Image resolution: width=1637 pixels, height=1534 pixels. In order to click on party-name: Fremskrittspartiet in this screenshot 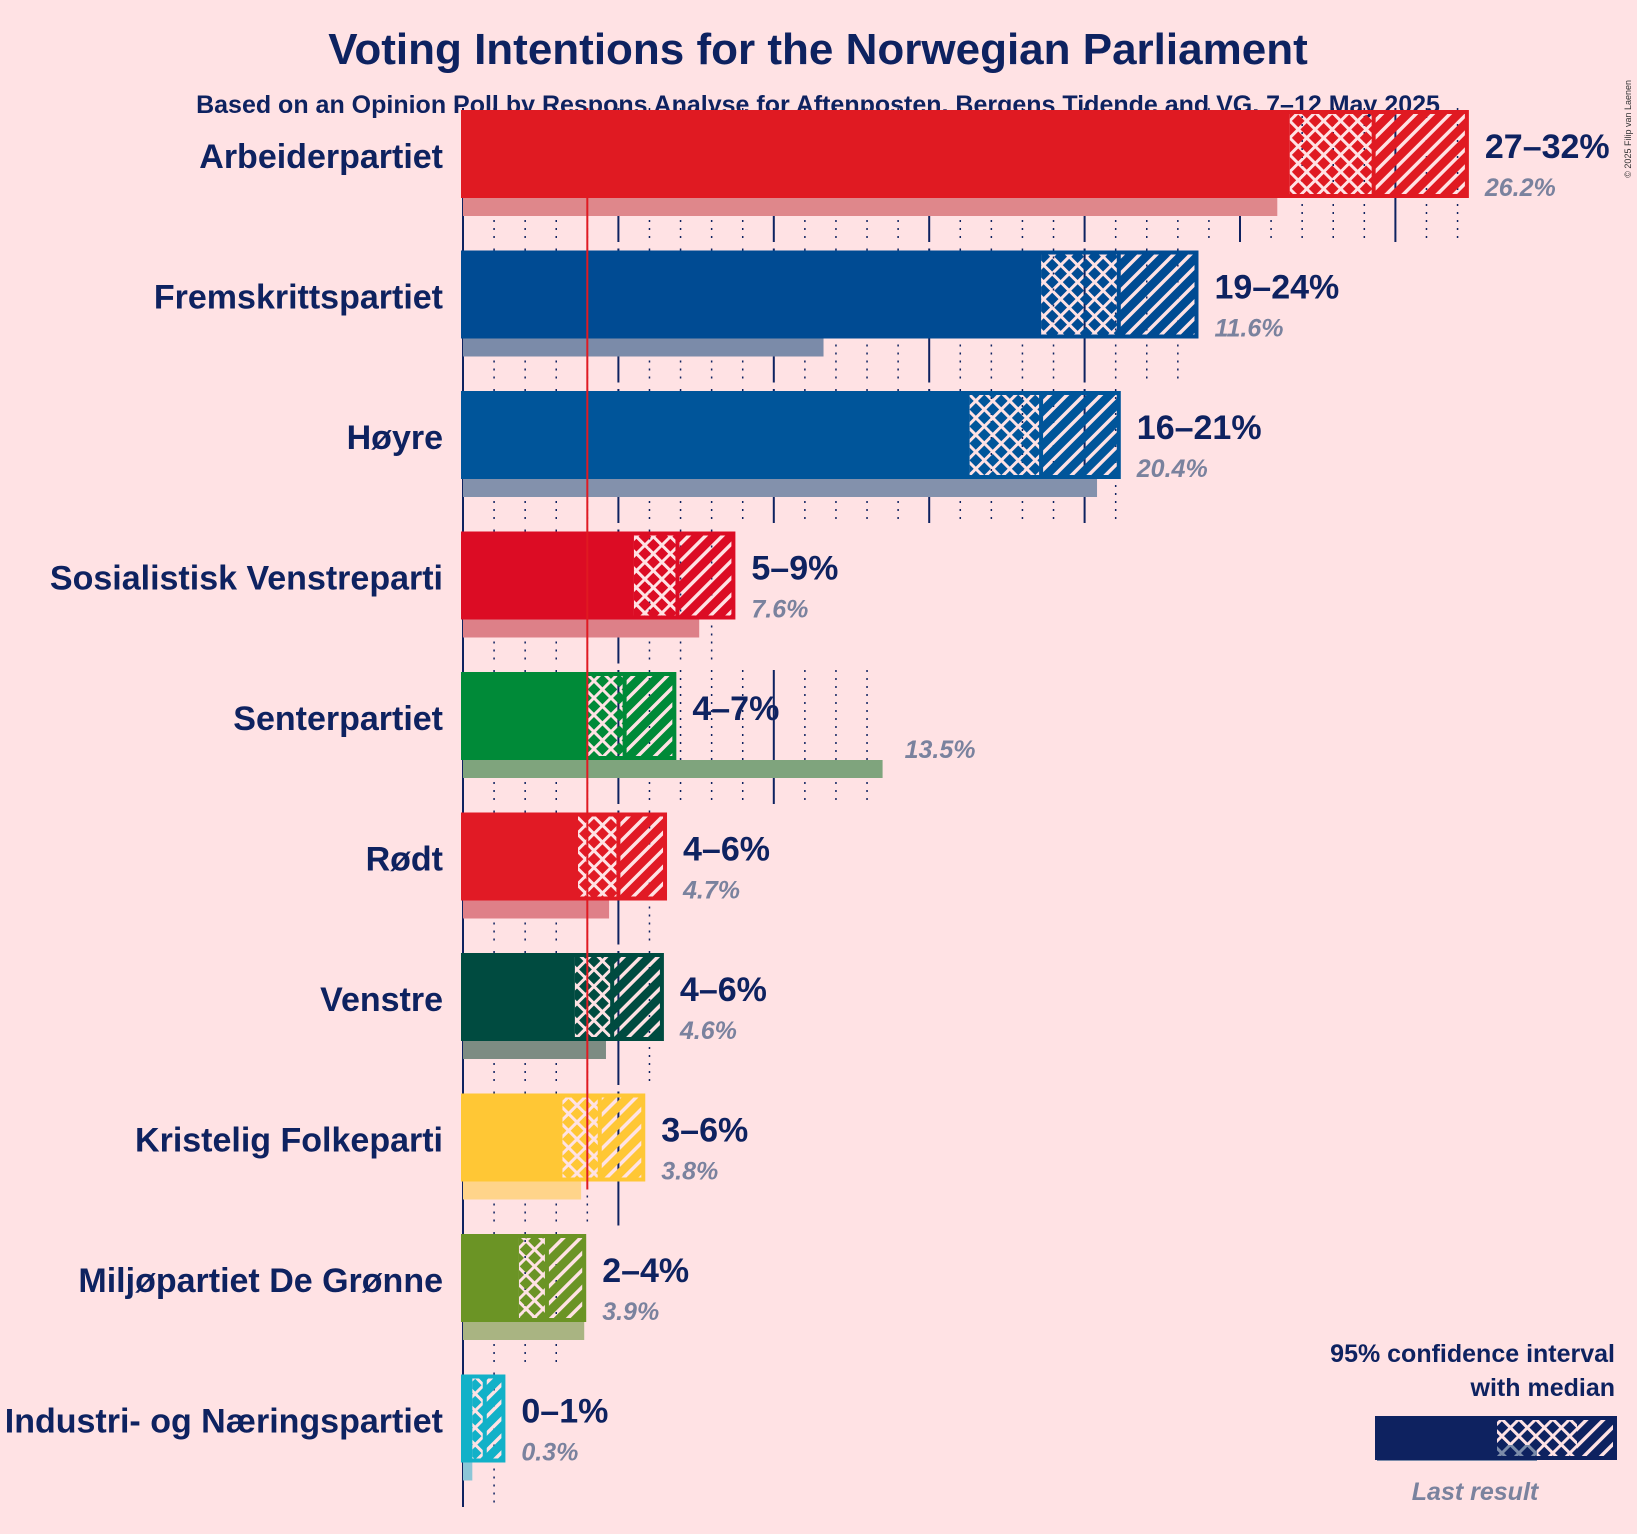, I will do `click(298, 298)`.